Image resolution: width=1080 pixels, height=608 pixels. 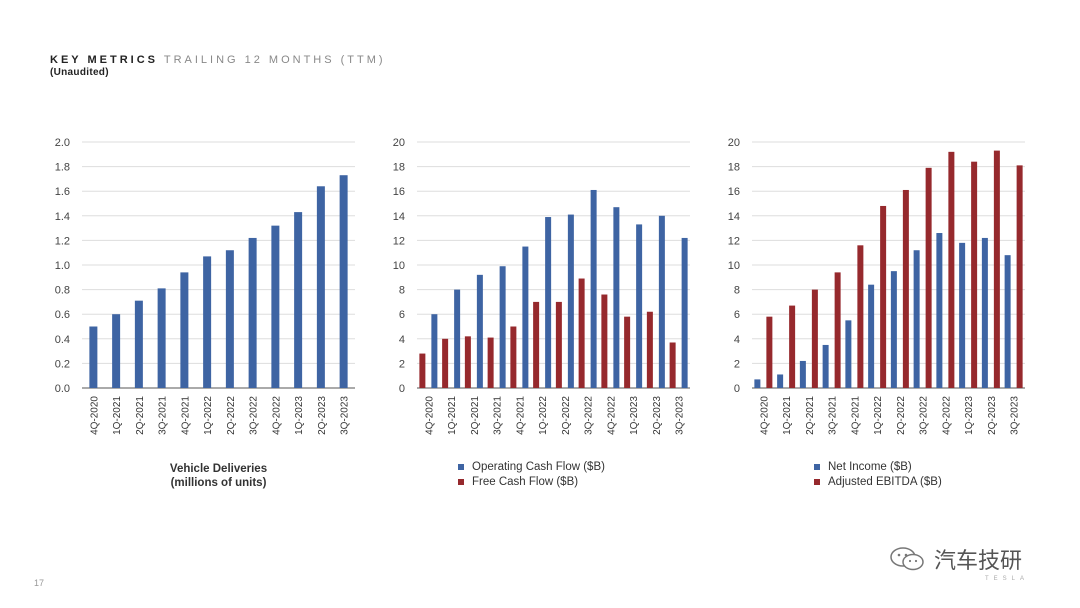 What do you see at coordinates (870, 467) in the screenshot?
I see `legend-label: Net Income ($B)` at bounding box center [870, 467].